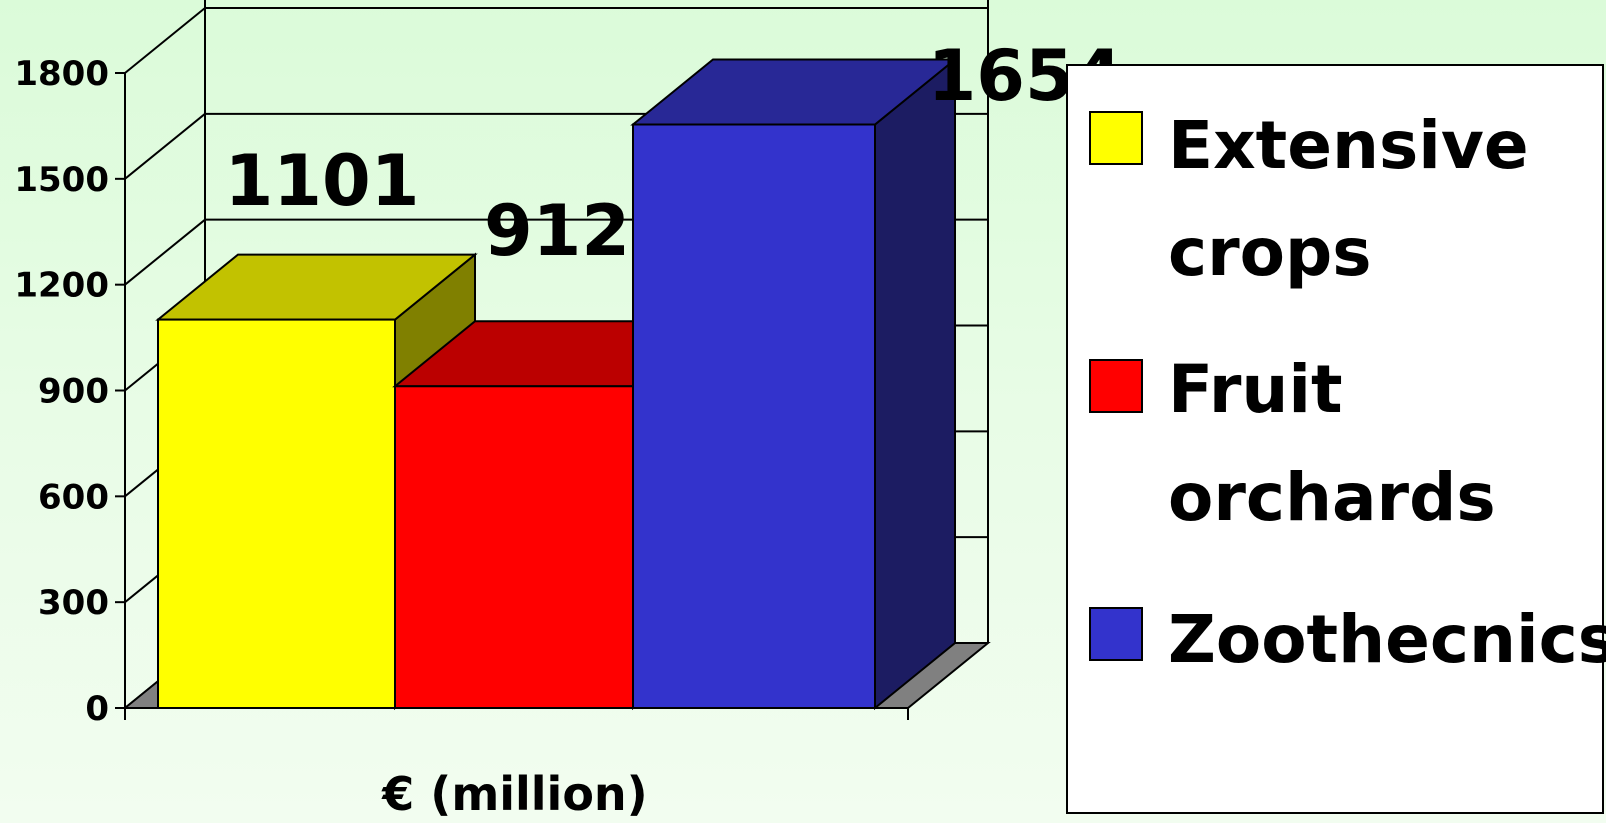  What do you see at coordinates (61, 180) in the screenshot?
I see `y-tick-label: 1500` at bounding box center [61, 180].